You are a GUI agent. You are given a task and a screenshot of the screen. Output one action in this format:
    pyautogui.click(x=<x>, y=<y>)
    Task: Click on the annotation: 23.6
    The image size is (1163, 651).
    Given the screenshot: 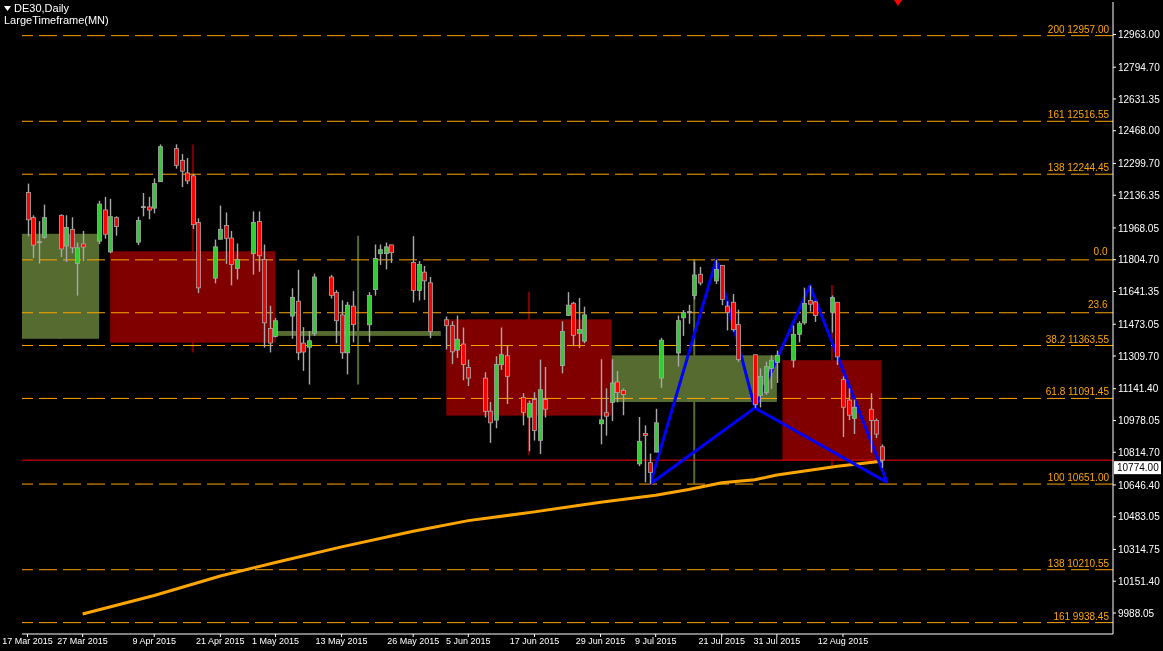 What is the action you would take?
    pyautogui.click(x=1098, y=304)
    